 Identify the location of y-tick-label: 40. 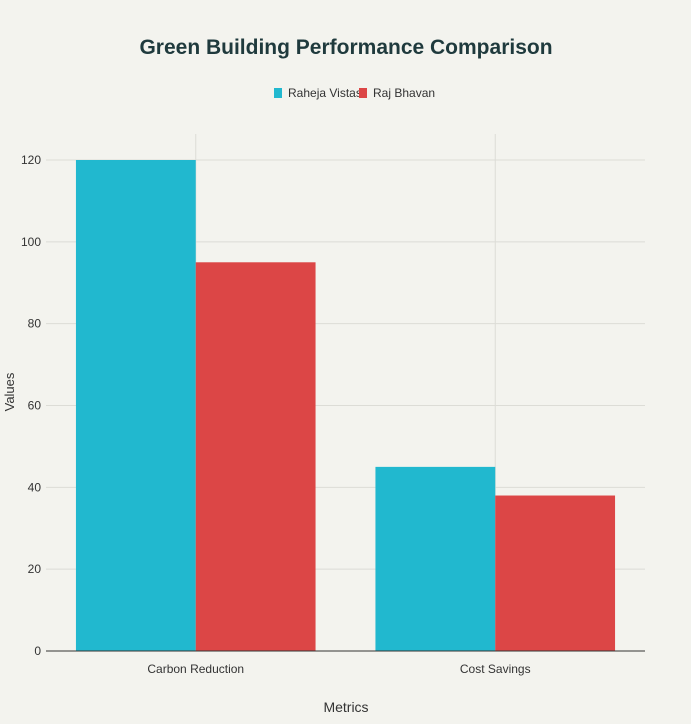
(35, 487).